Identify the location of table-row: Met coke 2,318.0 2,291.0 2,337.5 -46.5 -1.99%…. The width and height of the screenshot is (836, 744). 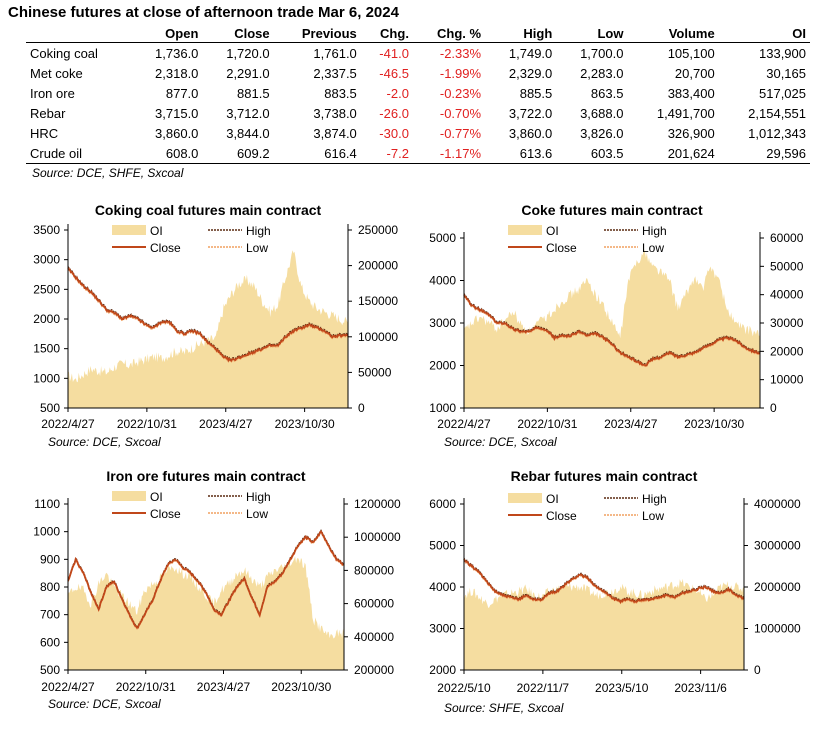
(418, 73).